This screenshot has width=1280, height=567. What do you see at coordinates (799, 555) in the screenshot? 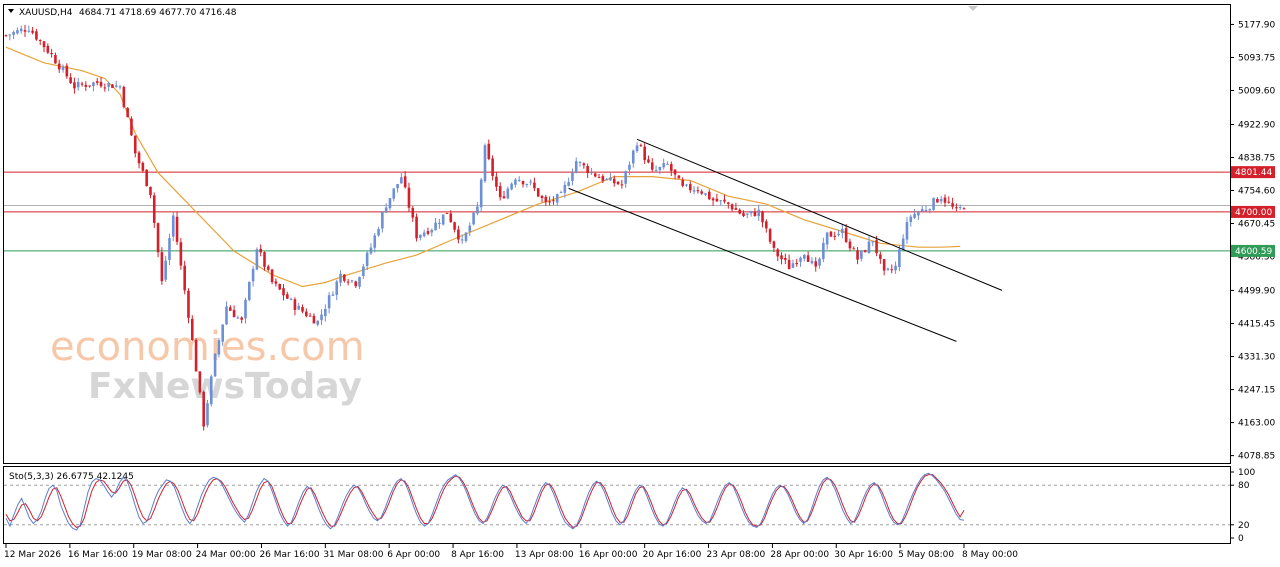
I see `time-tick-label: 28 Apr 00:00` at bounding box center [799, 555].